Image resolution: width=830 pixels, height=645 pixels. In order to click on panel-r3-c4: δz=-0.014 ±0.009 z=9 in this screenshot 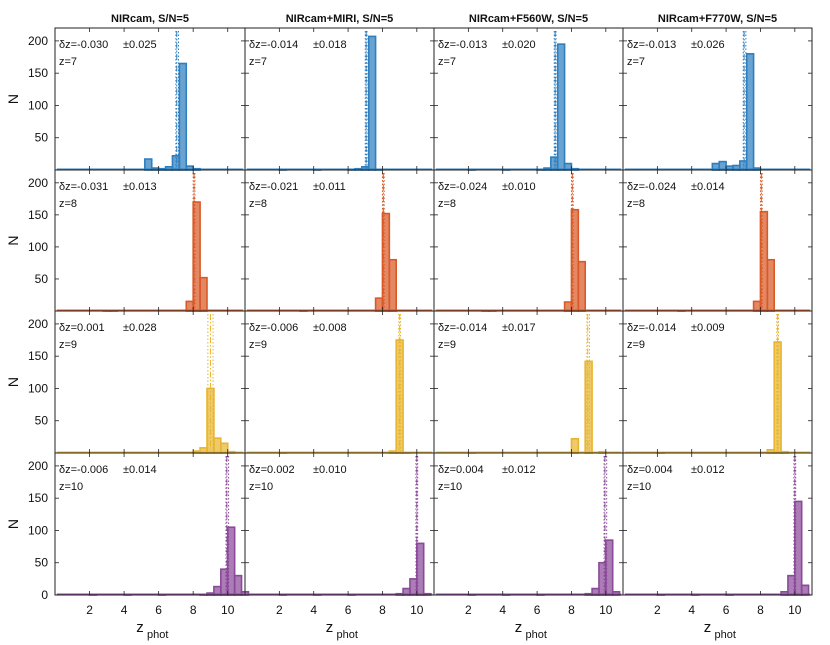, I will do `click(717, 382)`.